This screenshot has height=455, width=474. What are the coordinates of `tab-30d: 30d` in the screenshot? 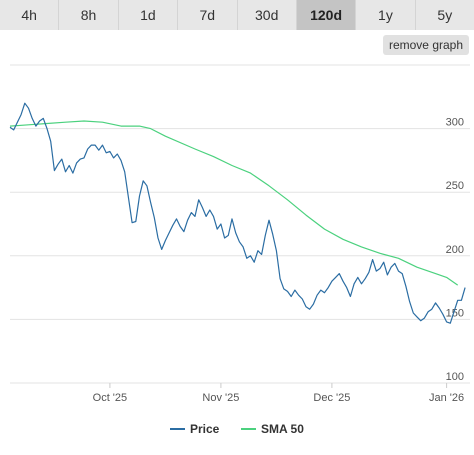 It's located at (267, 15).